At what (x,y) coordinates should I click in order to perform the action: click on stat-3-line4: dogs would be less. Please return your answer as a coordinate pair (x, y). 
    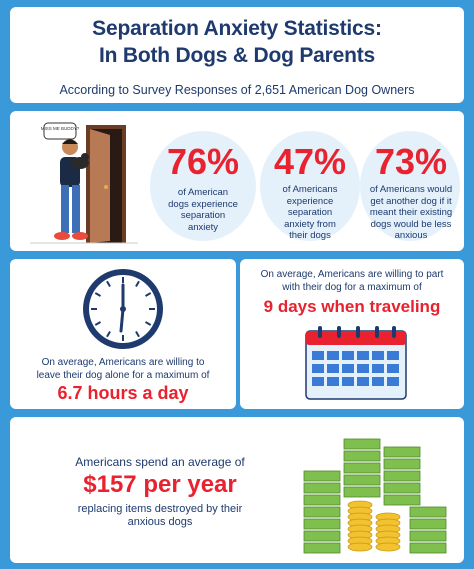
    Looking at the image, I should click on (411, 224).